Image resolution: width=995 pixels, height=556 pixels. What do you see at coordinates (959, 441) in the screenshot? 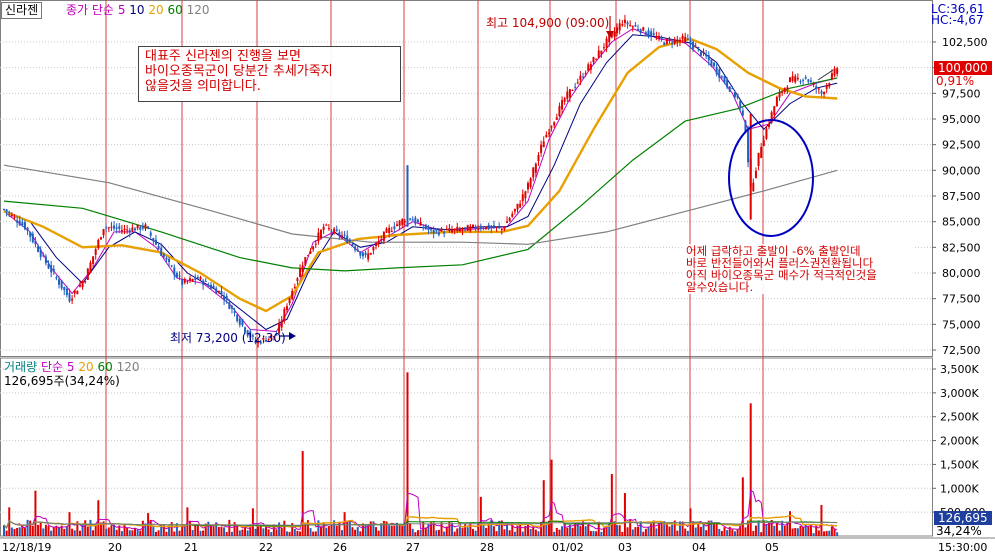
I see `volume-tick-label: 2,000K` at bounding box center [959, 441].